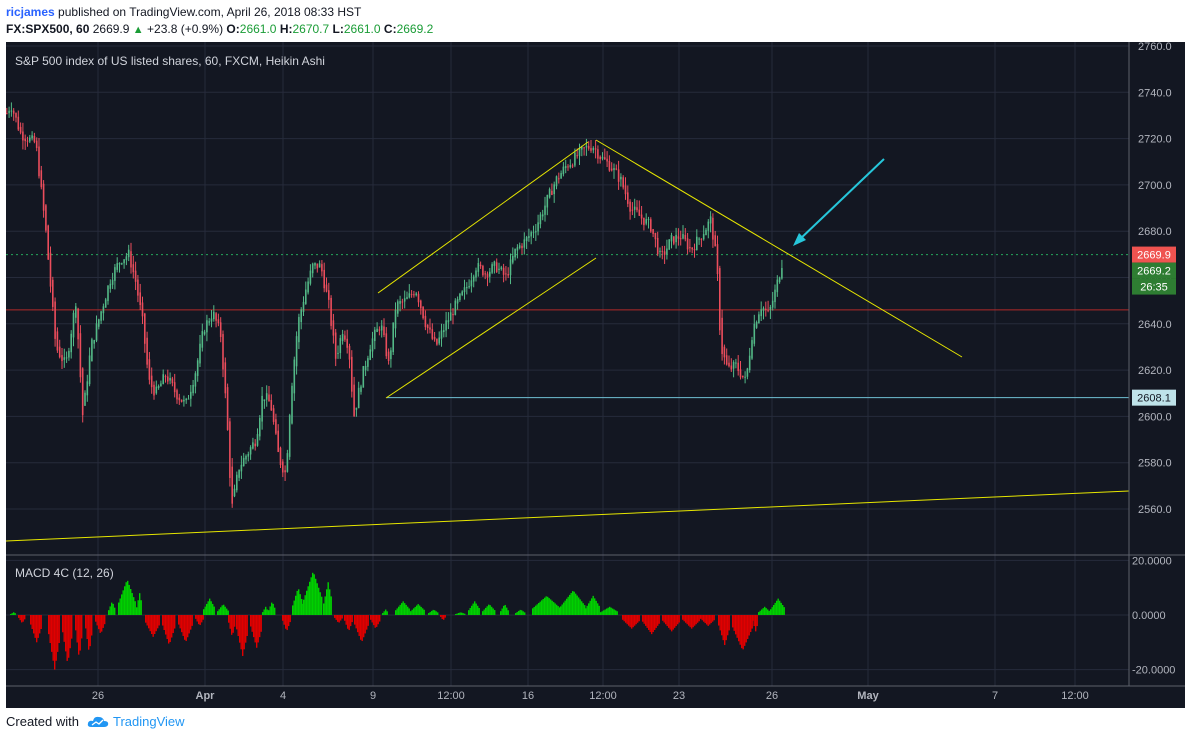 This screenshot has height=740, width=1192. What do you see at coordinates (1154, 272) in the screenshot?
I see `close-price-tag: 2669.2` at bounding box center [1154, 272].